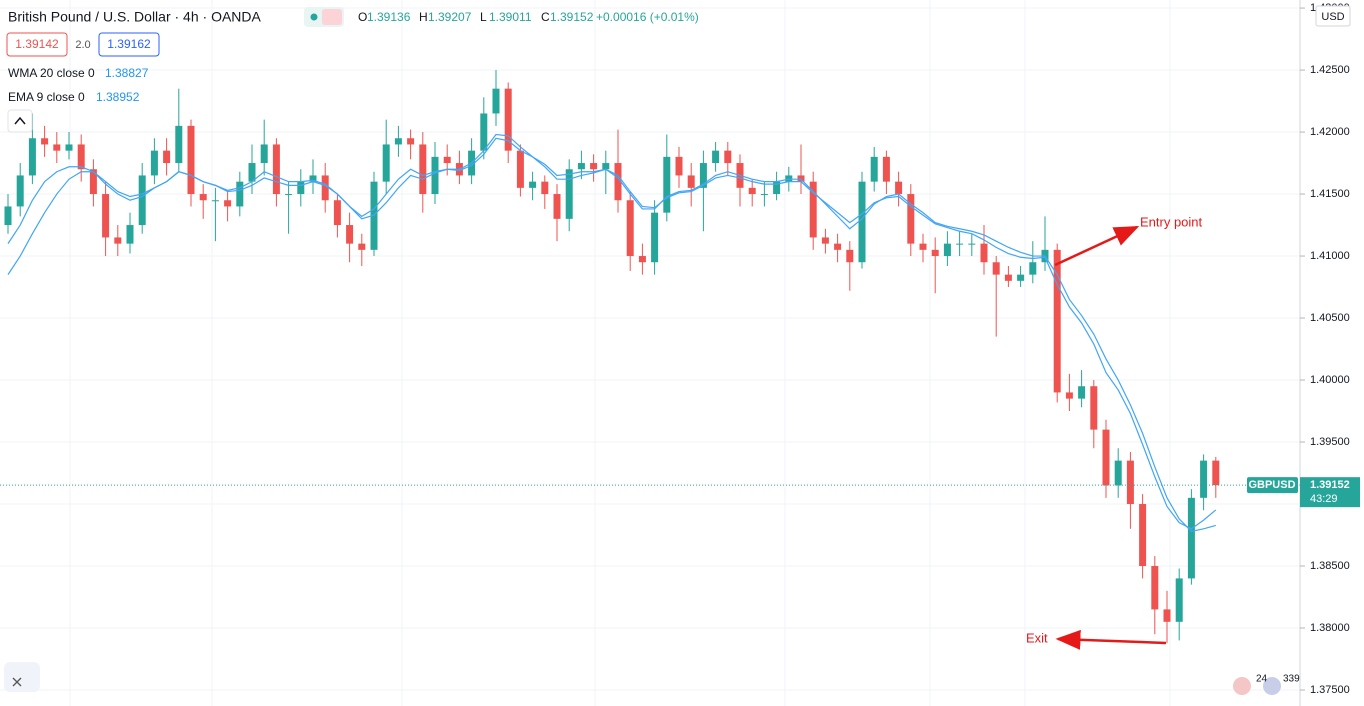 This screenshot has height=706, width=1364. Describe the element at coordinates (314, 17) in the screenshot. I see `status-dot` at that location.